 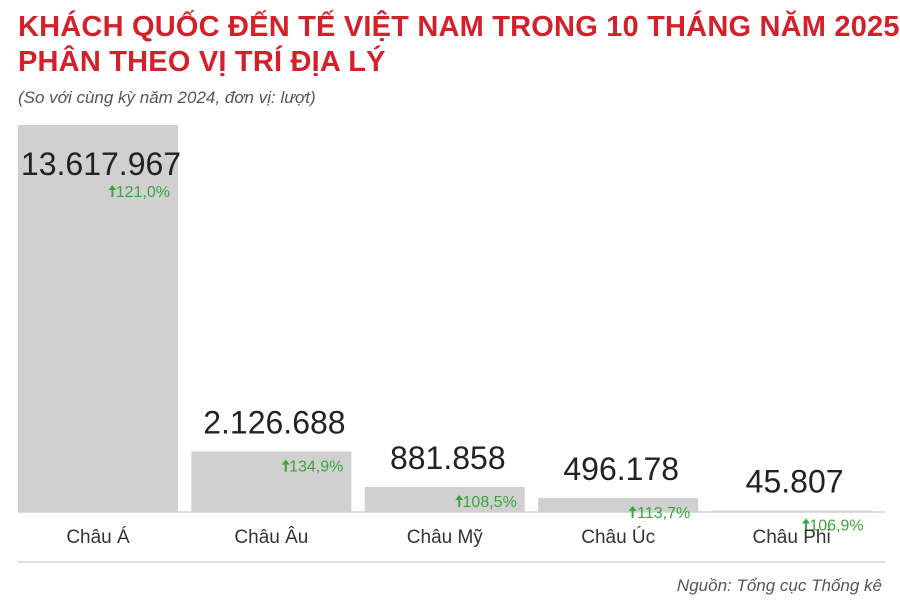 What do you see at coordinates (621, 469) in the screenshot?
I see `value-label: 496.178` at bounding box center [621, 469].